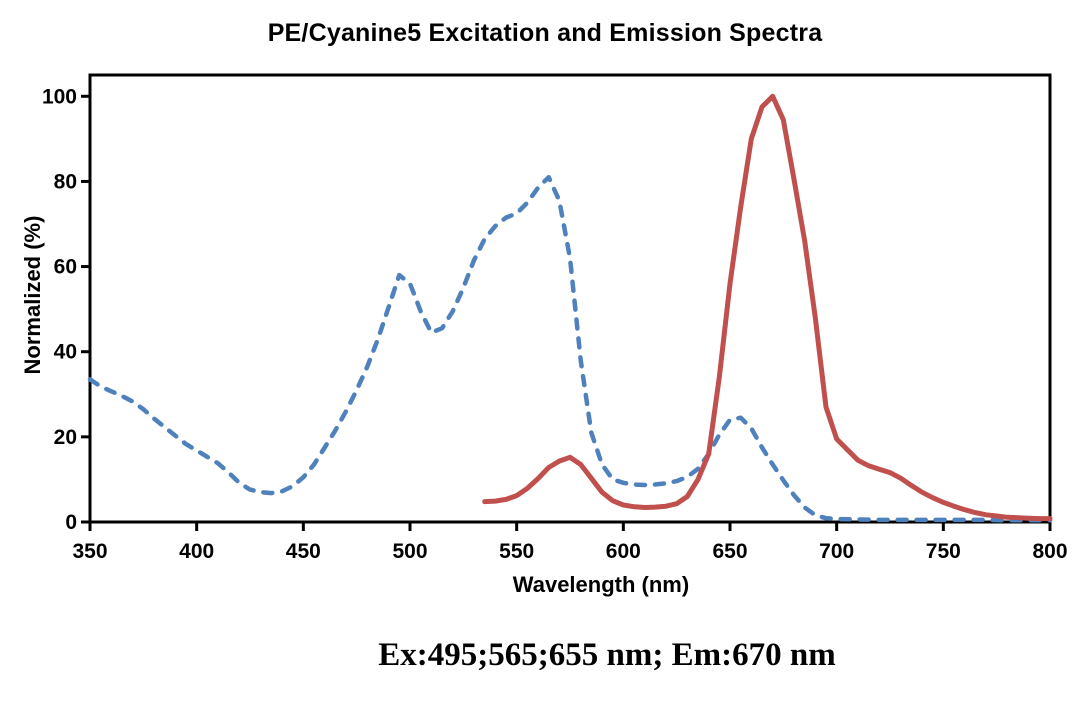 This screenshot has height=703, width=1090. Describe the element at coordinates (943, 551) in the screenshot. I see `x-tick-label: 750` at that location.